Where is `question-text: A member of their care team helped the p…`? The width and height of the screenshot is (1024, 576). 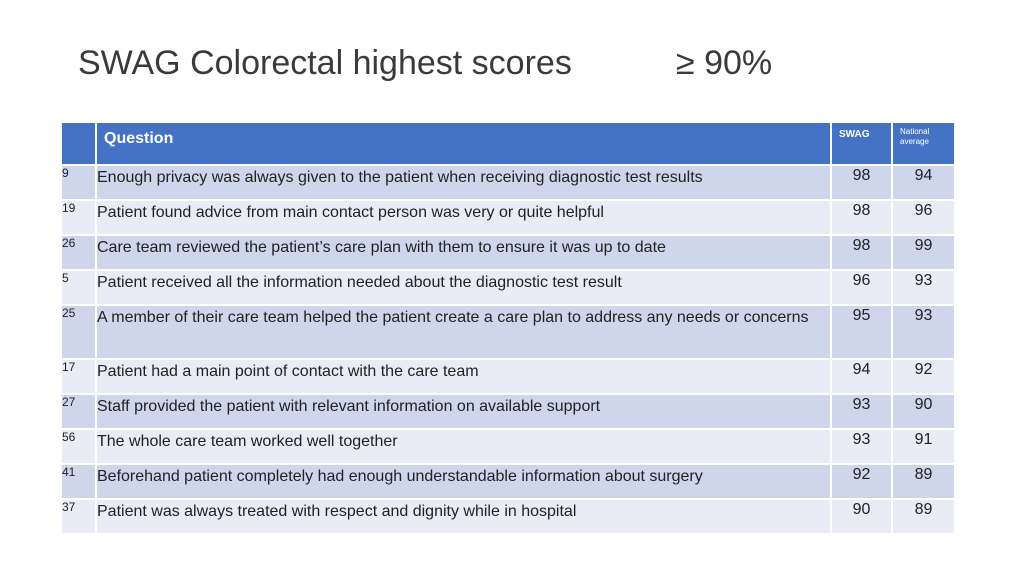
question-text: A member of their care team helped the p… is located at coordinates (463, 332).